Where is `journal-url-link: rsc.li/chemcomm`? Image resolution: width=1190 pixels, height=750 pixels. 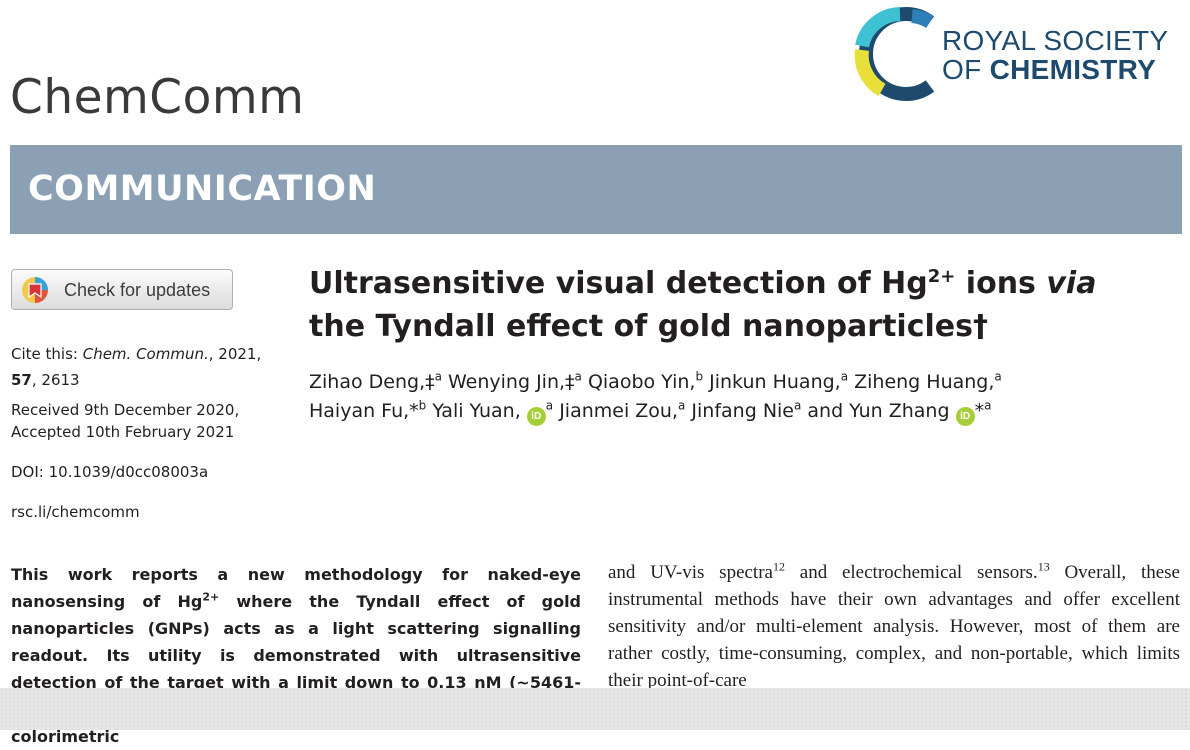
journal-url-link: rsc.li/chemcomm is located at coordinates (75, 512).